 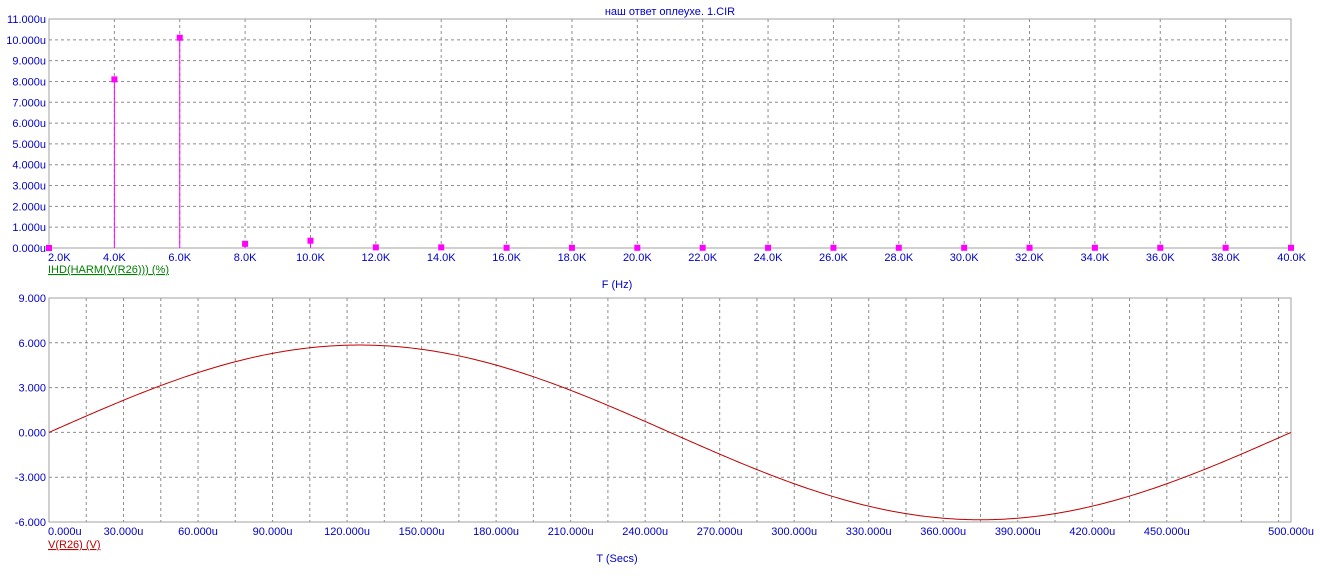 What do you see at coordinates (273, 532) in the screenshot?
I see `voltage-x-tick-label: 90.000u` at bounding box center [273, 532].